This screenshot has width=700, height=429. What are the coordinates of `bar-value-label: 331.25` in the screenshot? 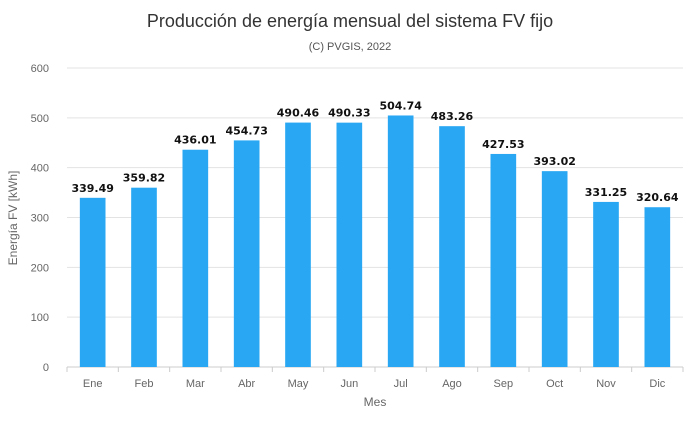 It's located at (606, 192).